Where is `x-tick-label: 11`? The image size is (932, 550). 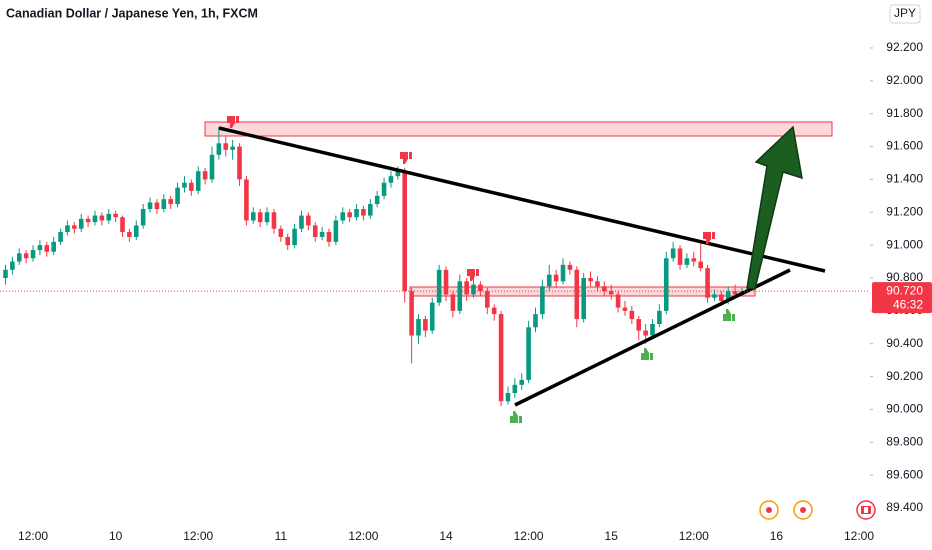 x-tick-label: 11 is located at coordinates (281, 536).